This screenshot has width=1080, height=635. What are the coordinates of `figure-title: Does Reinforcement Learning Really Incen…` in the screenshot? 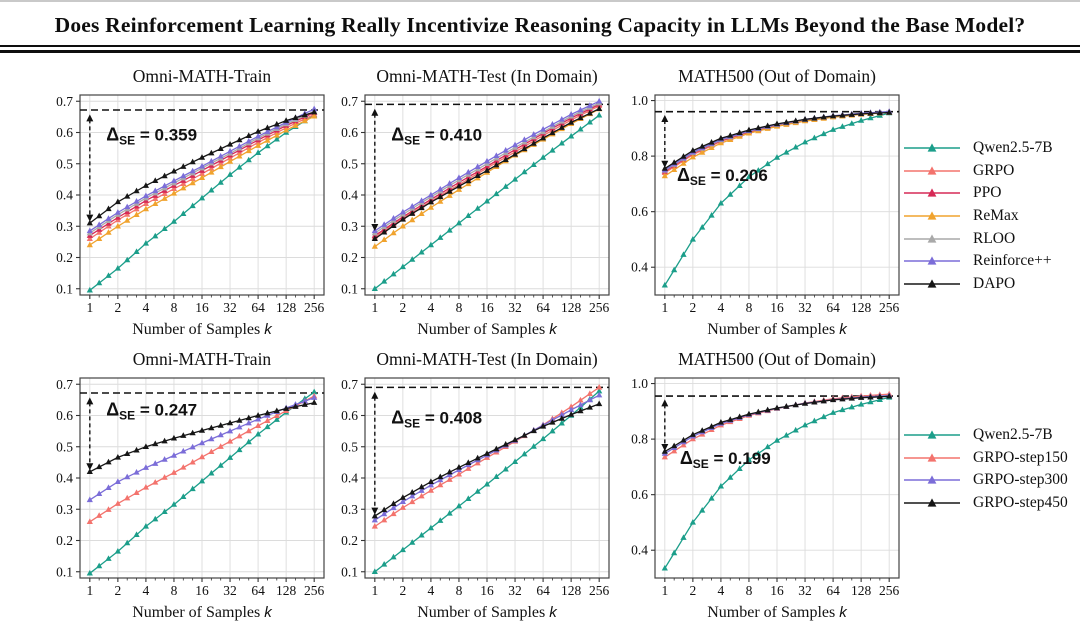 It's located at (540, 25).